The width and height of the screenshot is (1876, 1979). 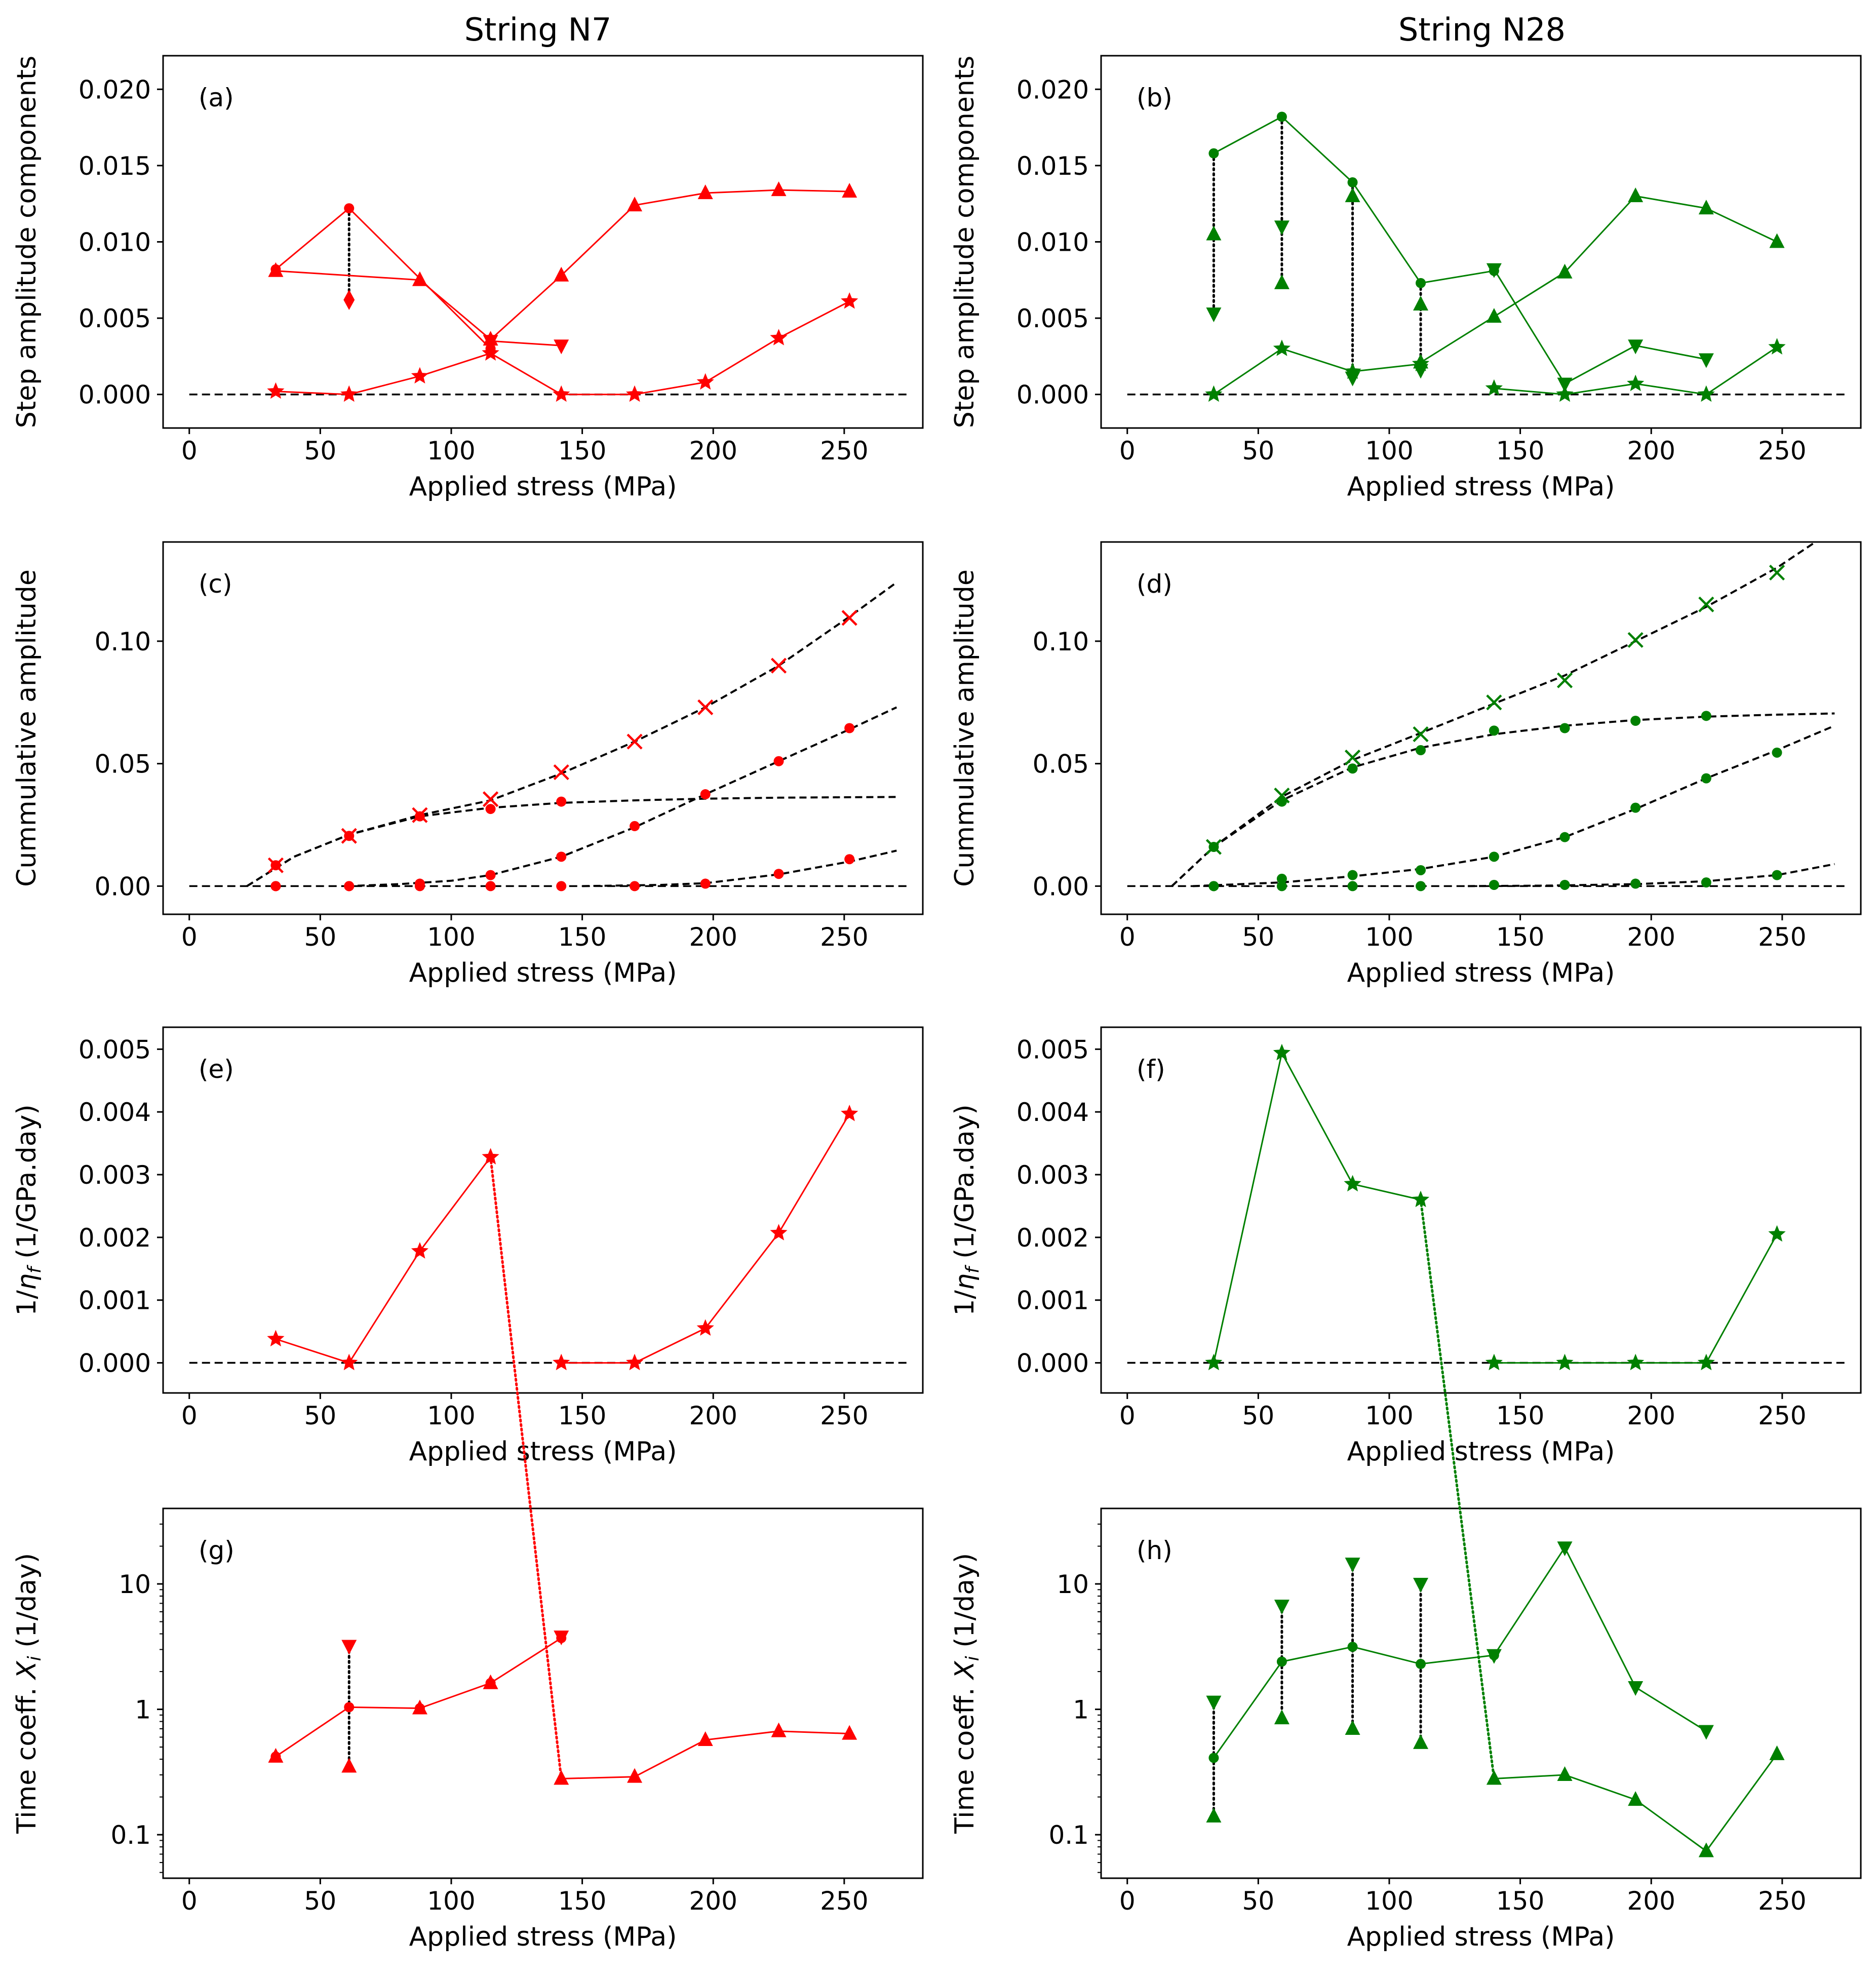 What do you see at coordinates (217, 97) in the screenshot?
I see `panel-label: (a)` at bounding box center [217, 97].